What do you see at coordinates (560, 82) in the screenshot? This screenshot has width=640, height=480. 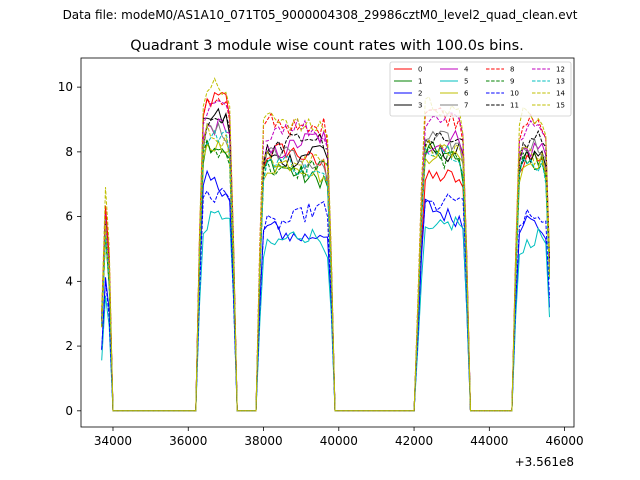 I see `legend-label: 13` at bounding box center [560, 82].